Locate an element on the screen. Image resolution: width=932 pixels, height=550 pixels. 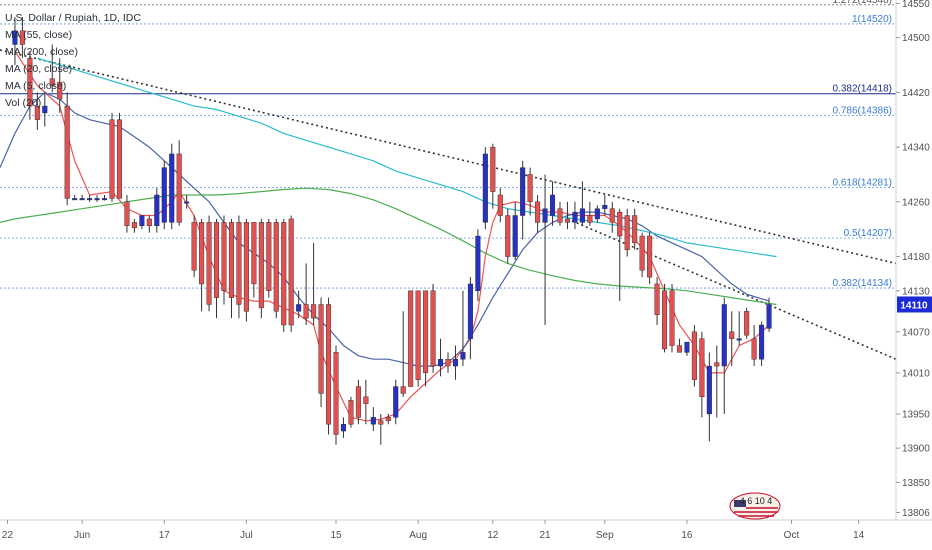
watermark-text: 4 6 10 4 is located at coordinates (756, 501).